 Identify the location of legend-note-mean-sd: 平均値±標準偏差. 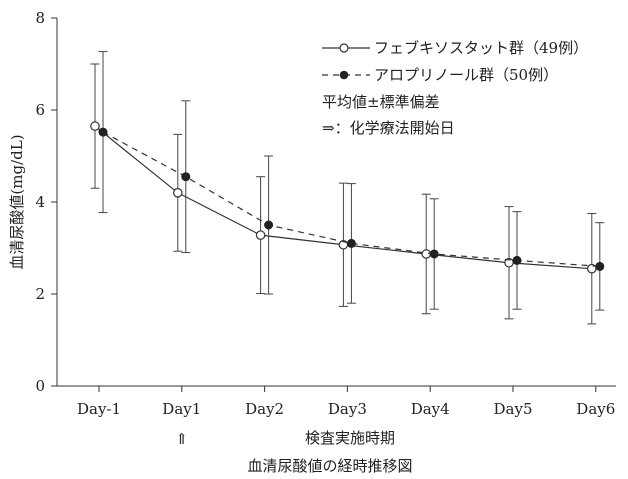
(381, 102).